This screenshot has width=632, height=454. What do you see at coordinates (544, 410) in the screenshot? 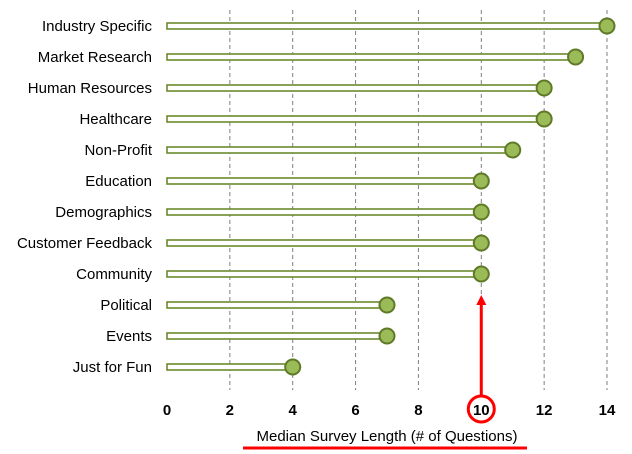
I see `x-tick-12: 12` at bounding box center [544, 410].